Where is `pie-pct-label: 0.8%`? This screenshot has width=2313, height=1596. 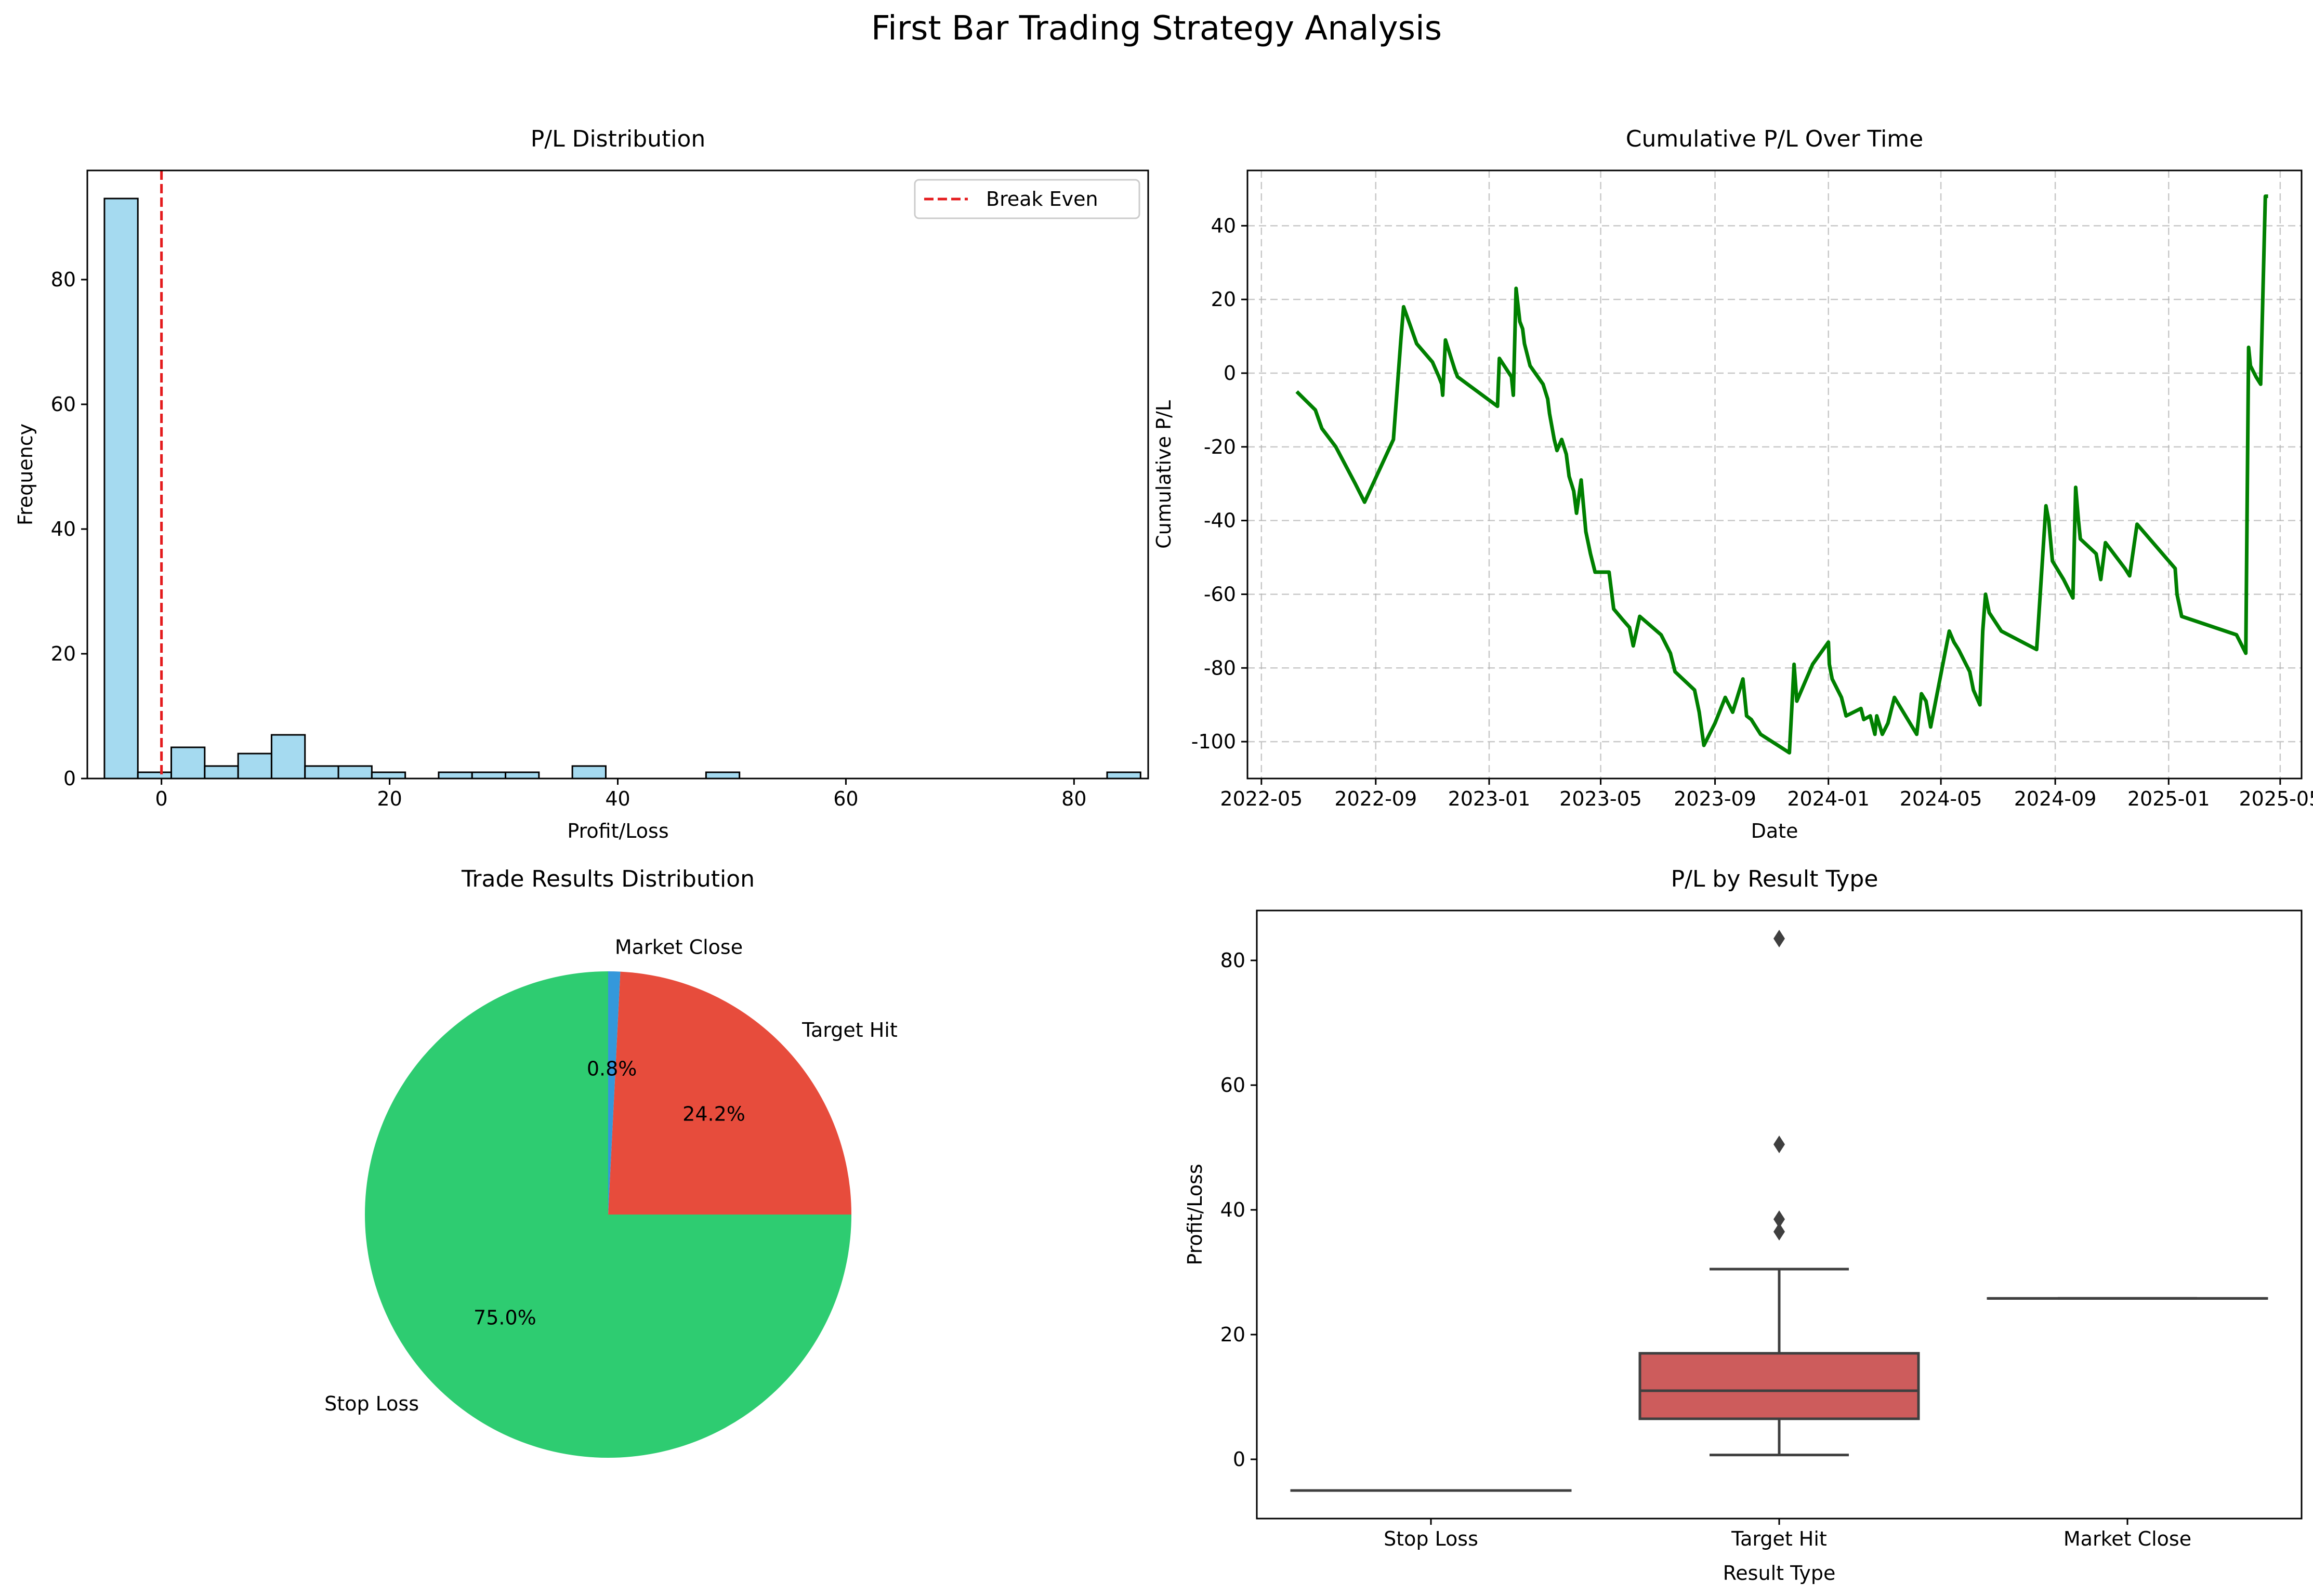 pie-pct-label: 0.8% is located at coordinates (612, 1069).